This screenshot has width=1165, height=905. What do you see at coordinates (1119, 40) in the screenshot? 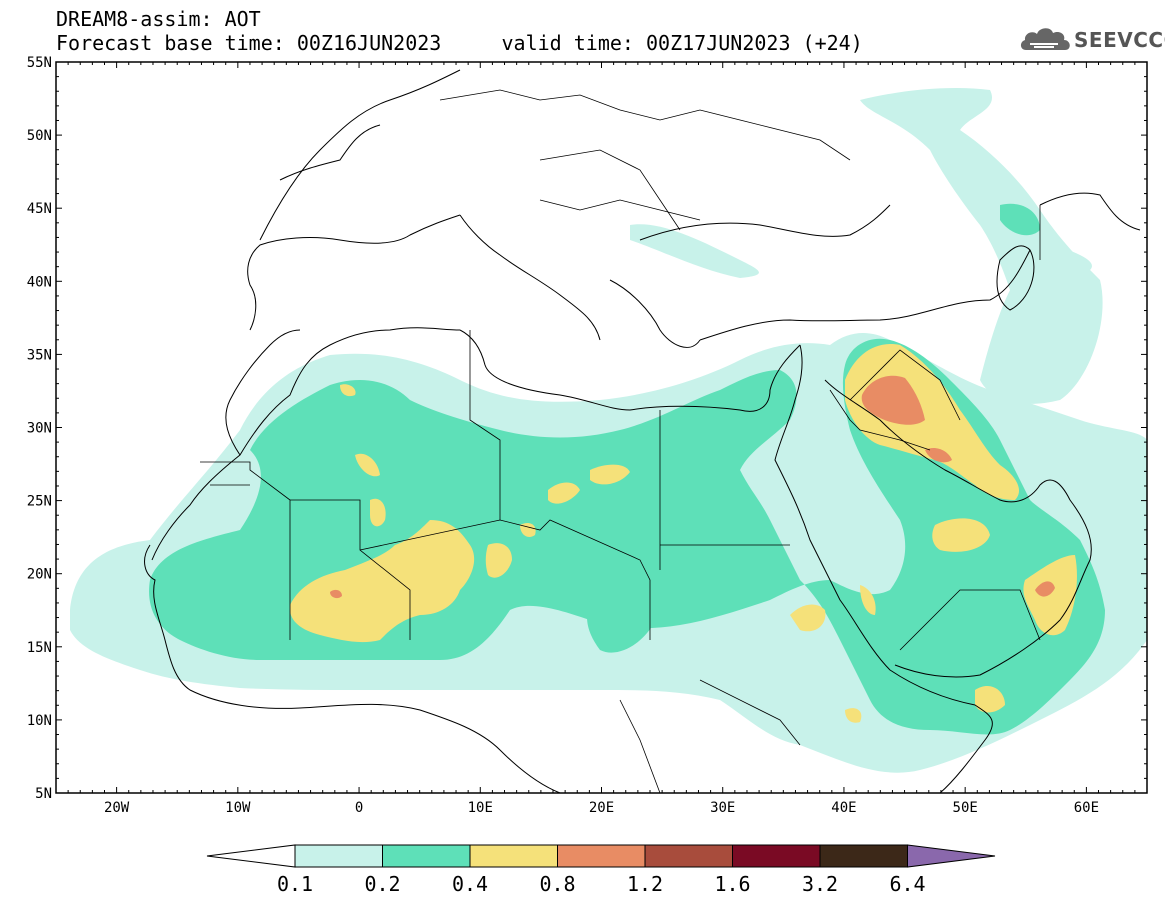
I see `logo-text: SEEVCCC` at bounding box center [1119, 40].